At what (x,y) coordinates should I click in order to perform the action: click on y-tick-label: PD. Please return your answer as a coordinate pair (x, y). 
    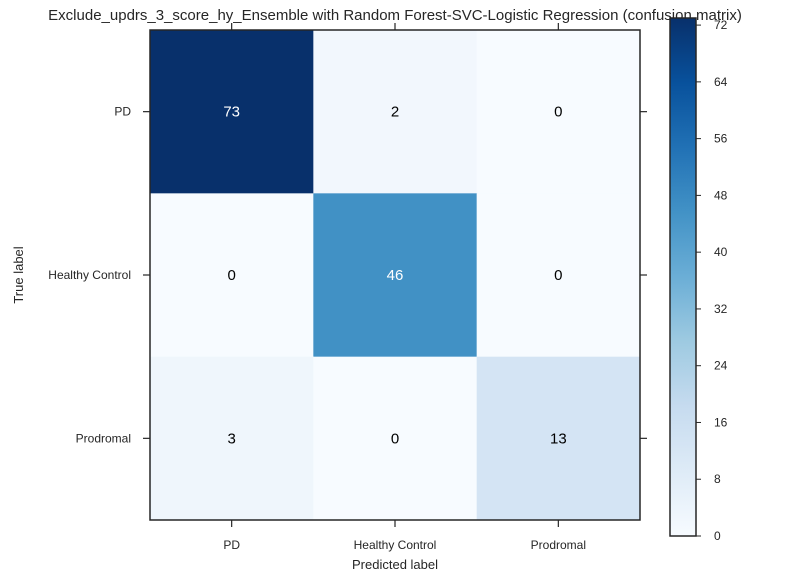
    Looking at the image, I should click on (122, 112).